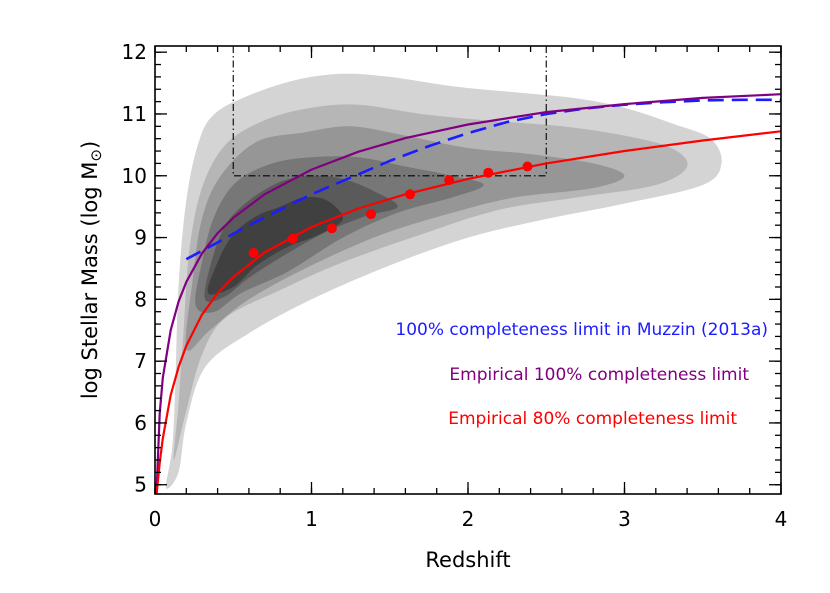 The height and width of the screenshot is (593, 830). Describe the element at coordinates (96, 155) in the screenshot. I see `y-axis-title-sun-symbol: ⊙` at that location.